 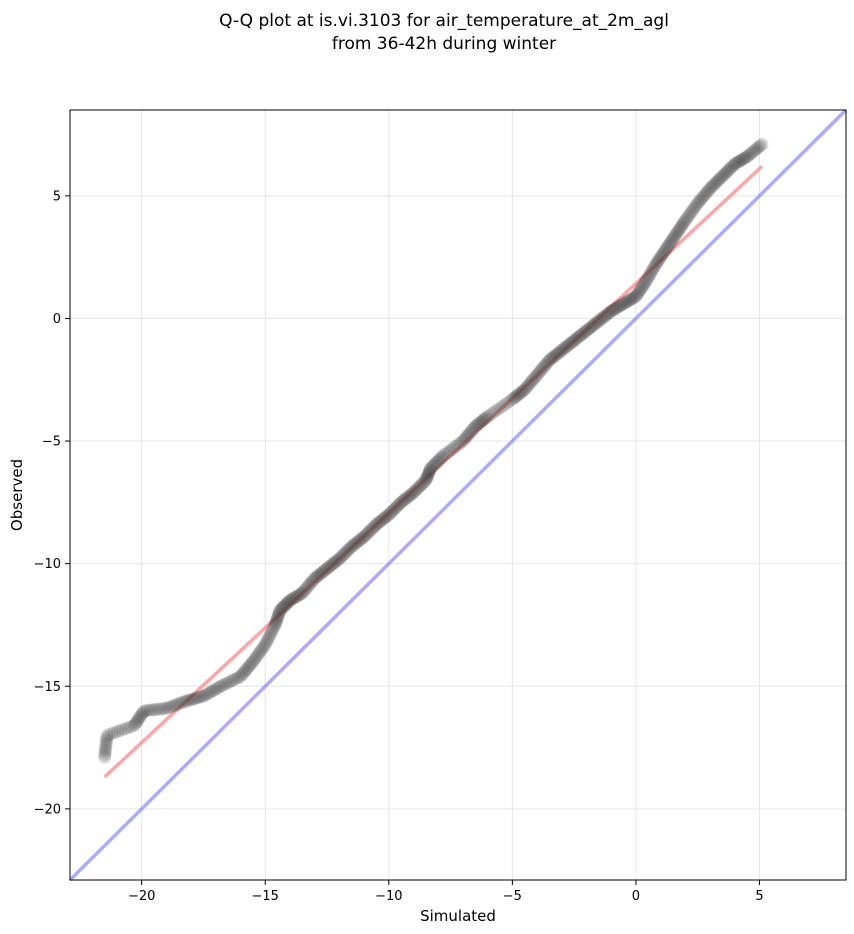 What do you see at coordinates (141, 896) in the screenshot?
I see `x-tick-label: −20` at bounding box center [141, 896].